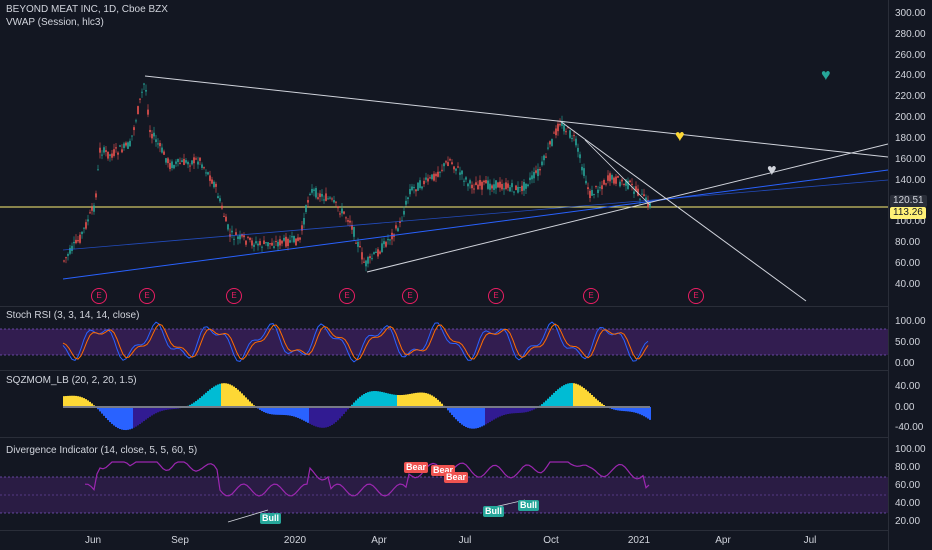 The width and height of the screenshot is (932, 550). What do you see at coordinates (723, 540) in the screenshot?
I see `time-tick: Apr` at bounding box center [723, 540].